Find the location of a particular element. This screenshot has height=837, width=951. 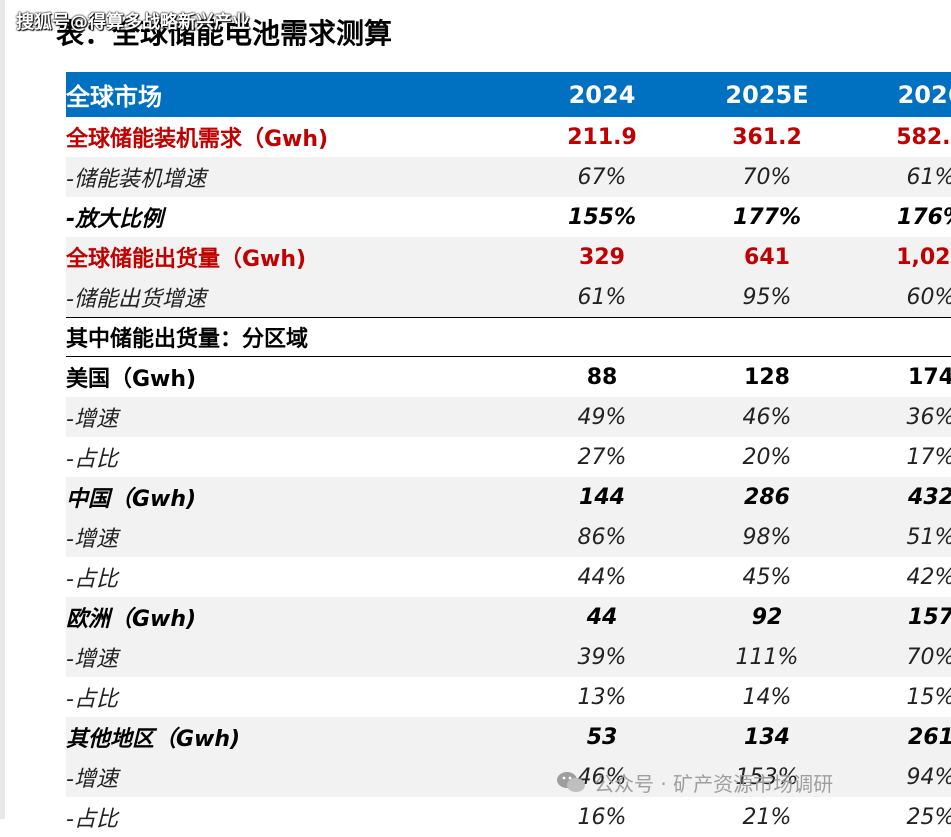

cell-2024: 88 is located at coordinates (602, 377).